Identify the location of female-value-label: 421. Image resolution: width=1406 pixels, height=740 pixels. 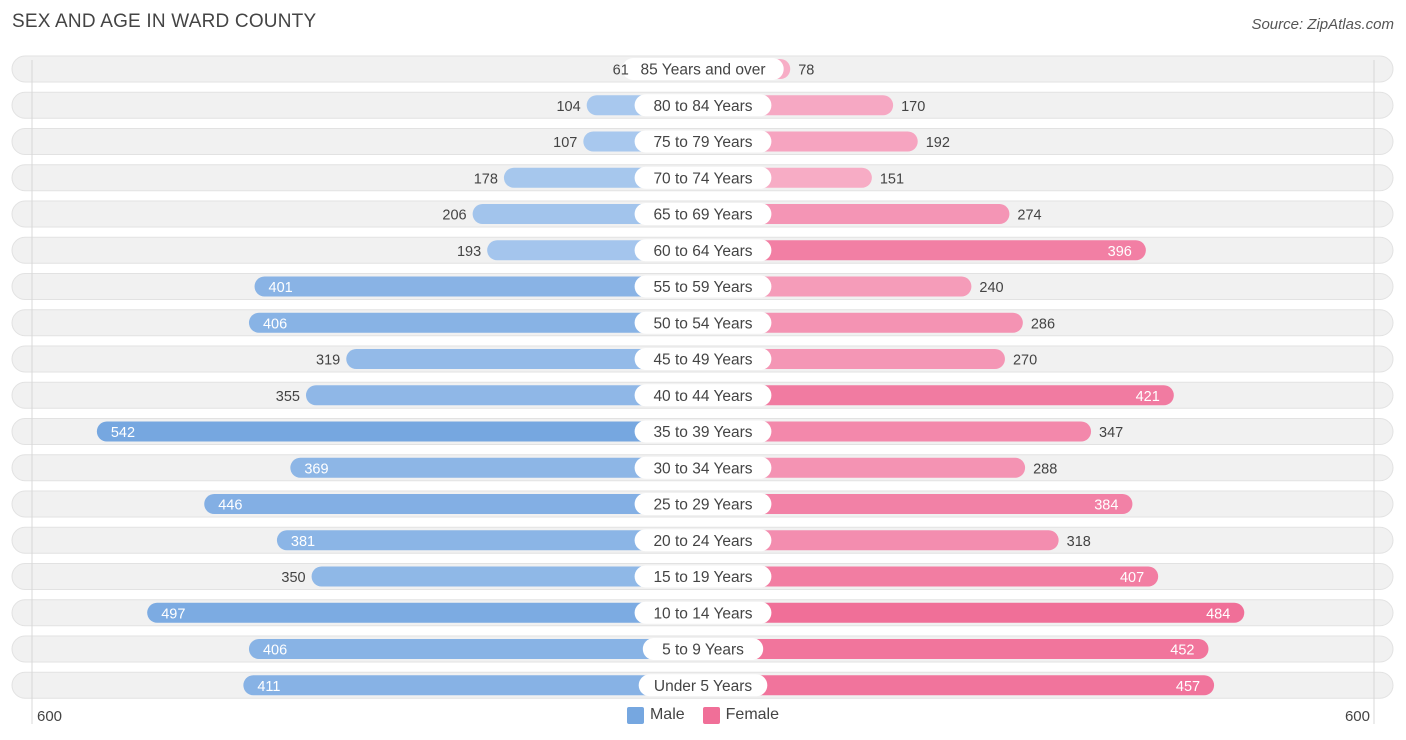
(1148, 397).